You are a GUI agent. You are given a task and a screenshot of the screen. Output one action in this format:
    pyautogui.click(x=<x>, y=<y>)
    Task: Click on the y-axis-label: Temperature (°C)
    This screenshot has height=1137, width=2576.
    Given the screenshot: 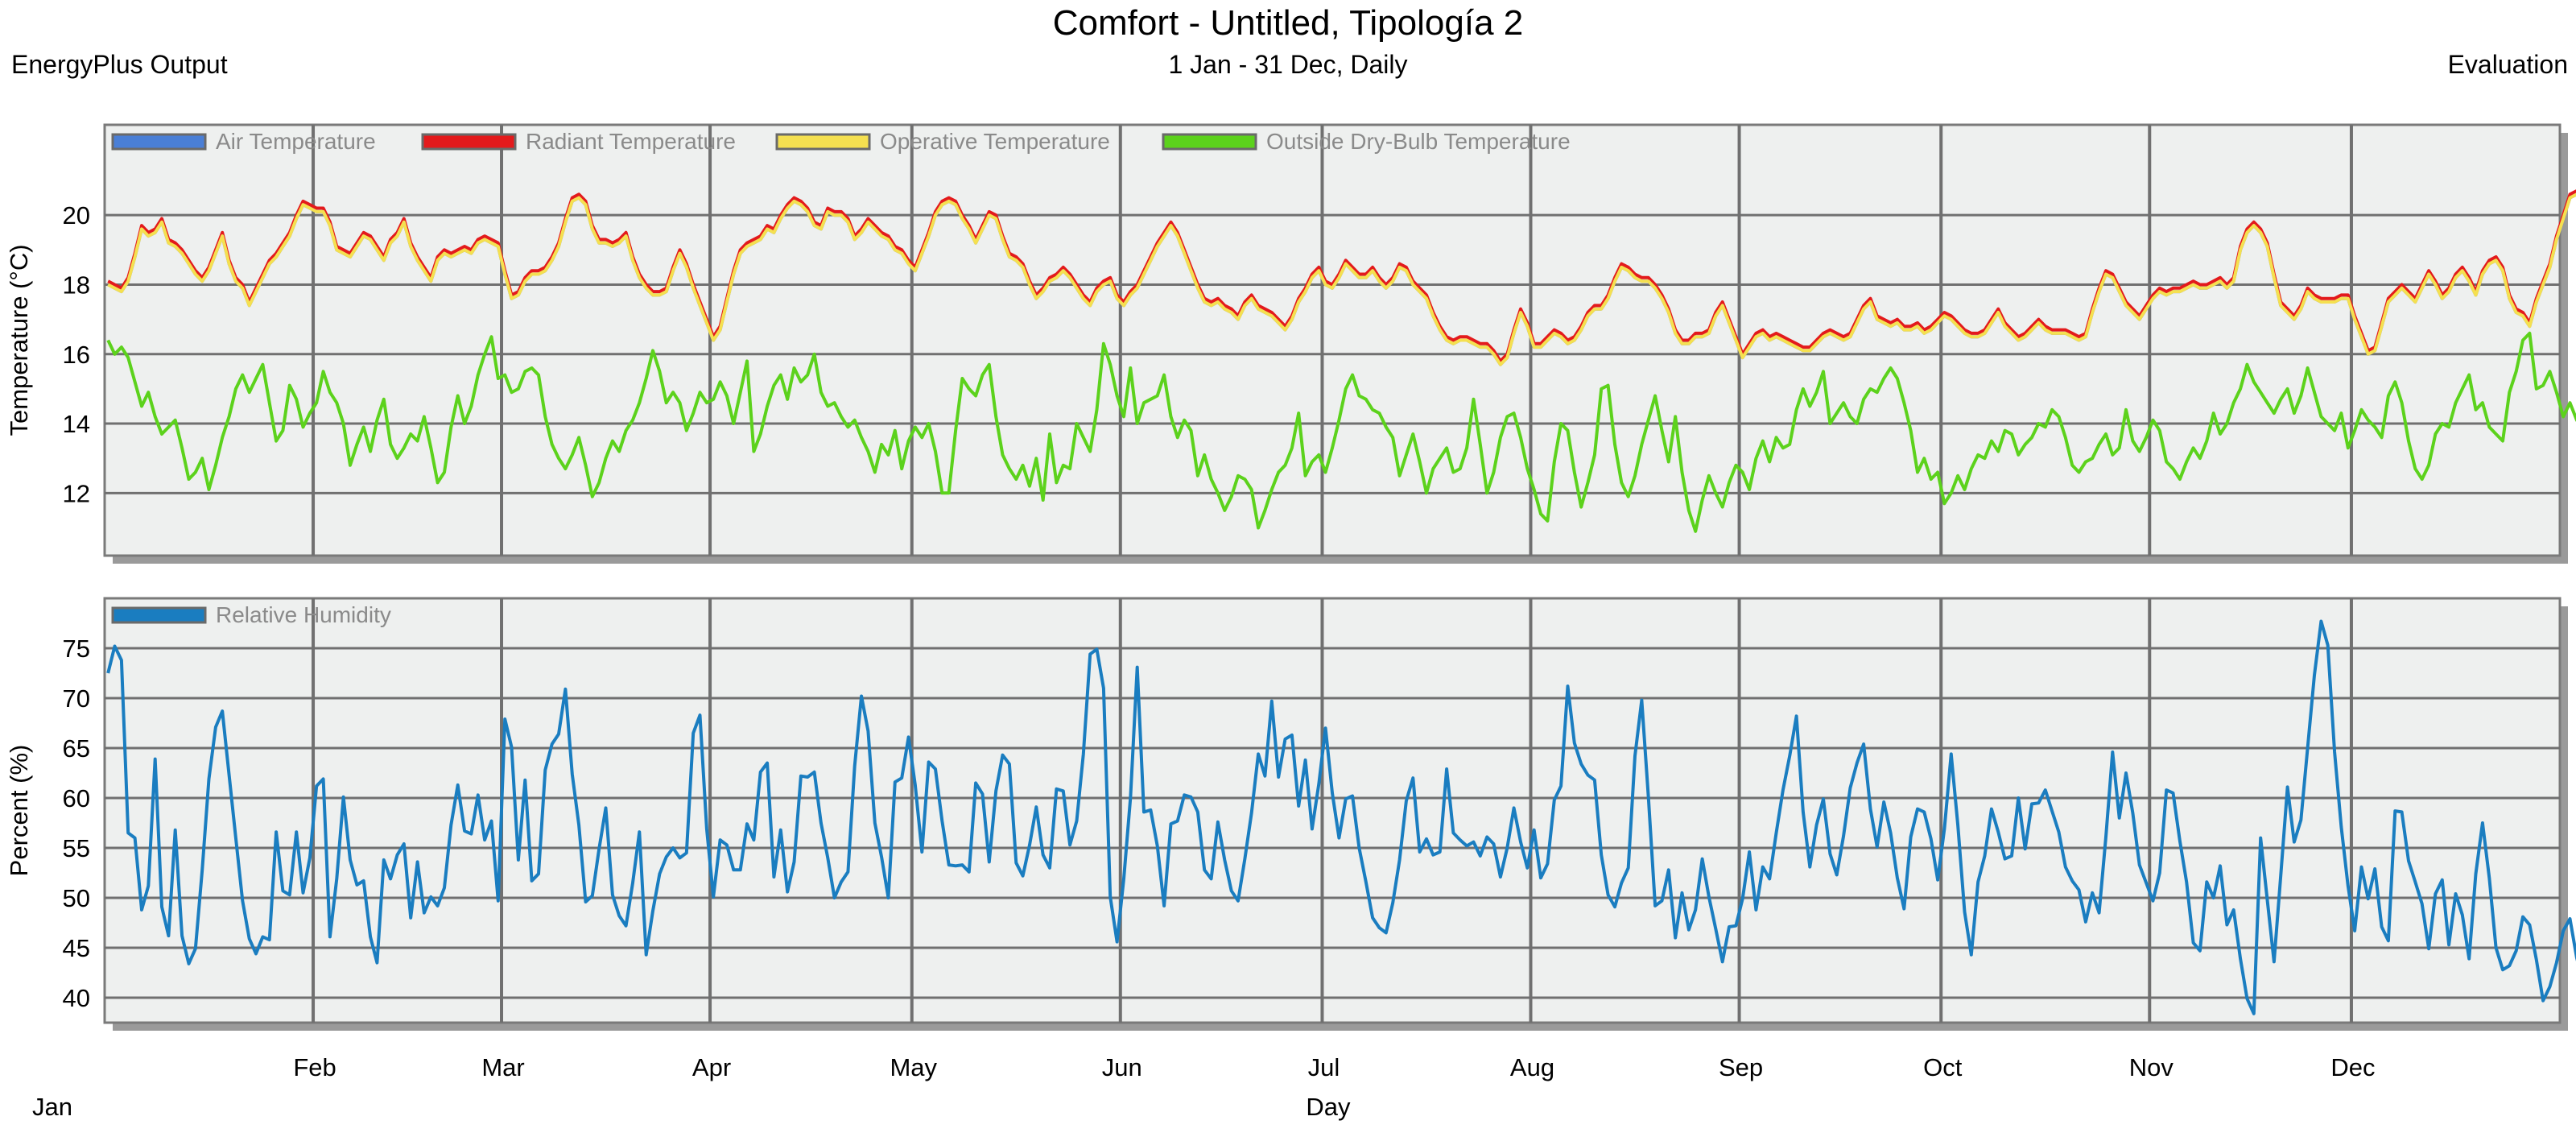 What is the action you would take?
    pyautogui.click(x=19, y=340)
    